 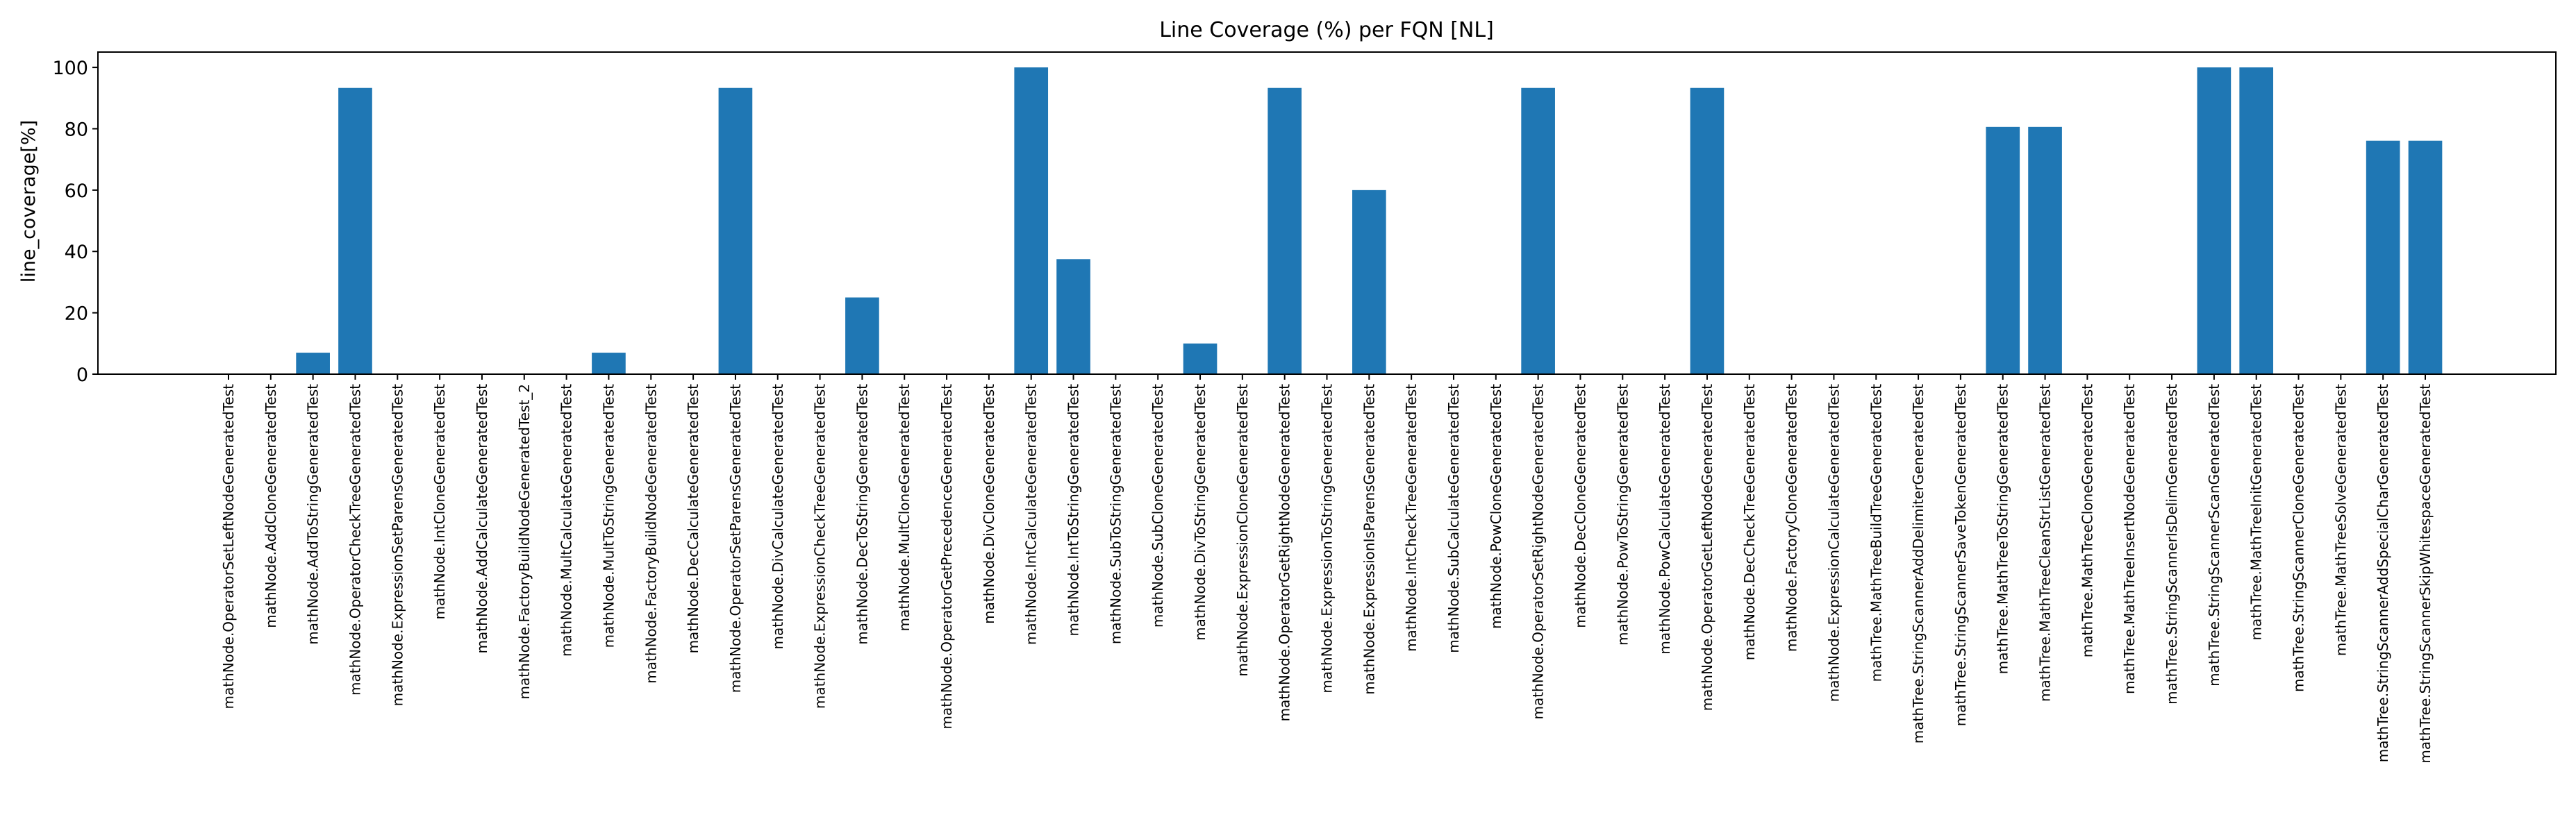 What do you see at coordinates (566, 520) in the screenshot?
I see `x-tick-label: mathNode.MultCalculateGeneratedTest` at bounding box center [566, 520].